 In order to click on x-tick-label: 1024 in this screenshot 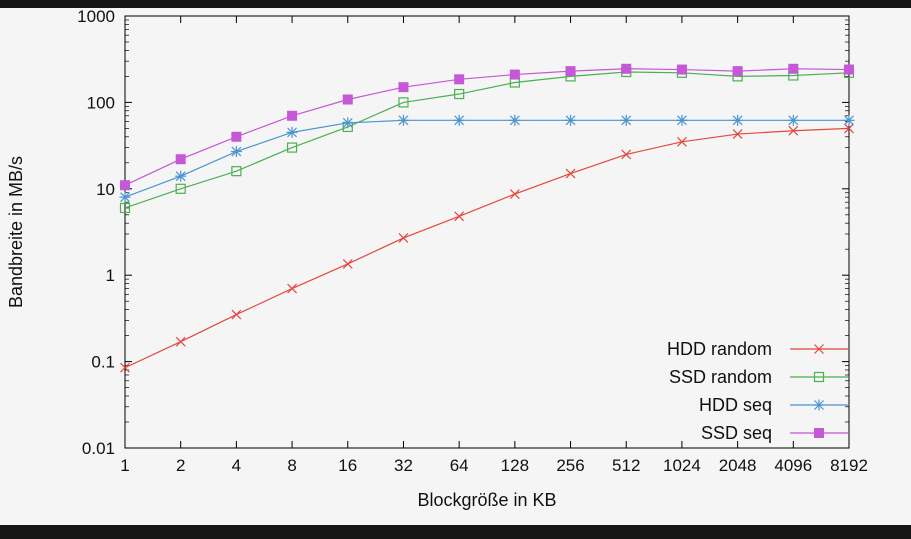, I will do `click(682, 465)`.